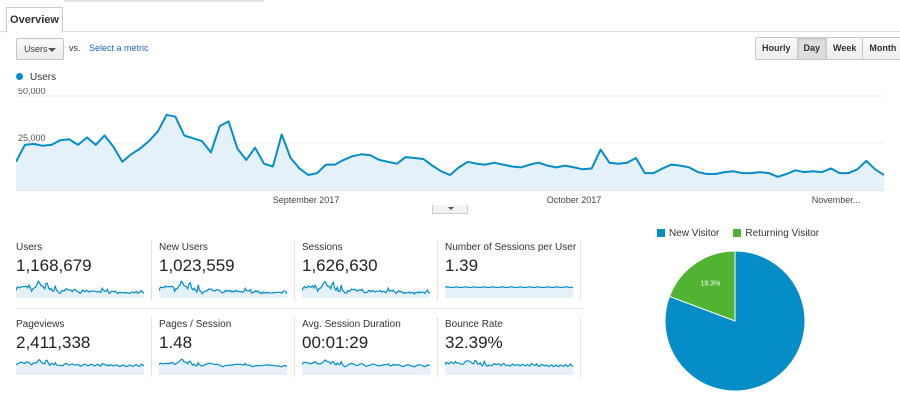  I want to click on y-tick-label: 50,000, so click(32, 92).